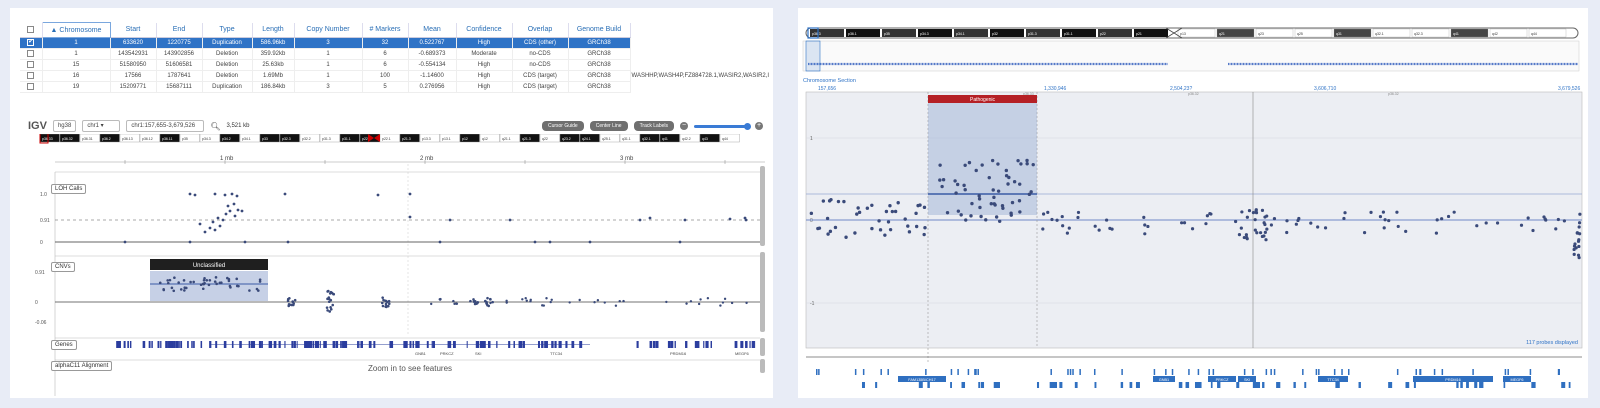 The height and width of the screenshot is (408, 1600). What do you see at coordinates (31, 30) in the screenshot?
I see `select-all-checkbox` at bounding box center [31, 30].